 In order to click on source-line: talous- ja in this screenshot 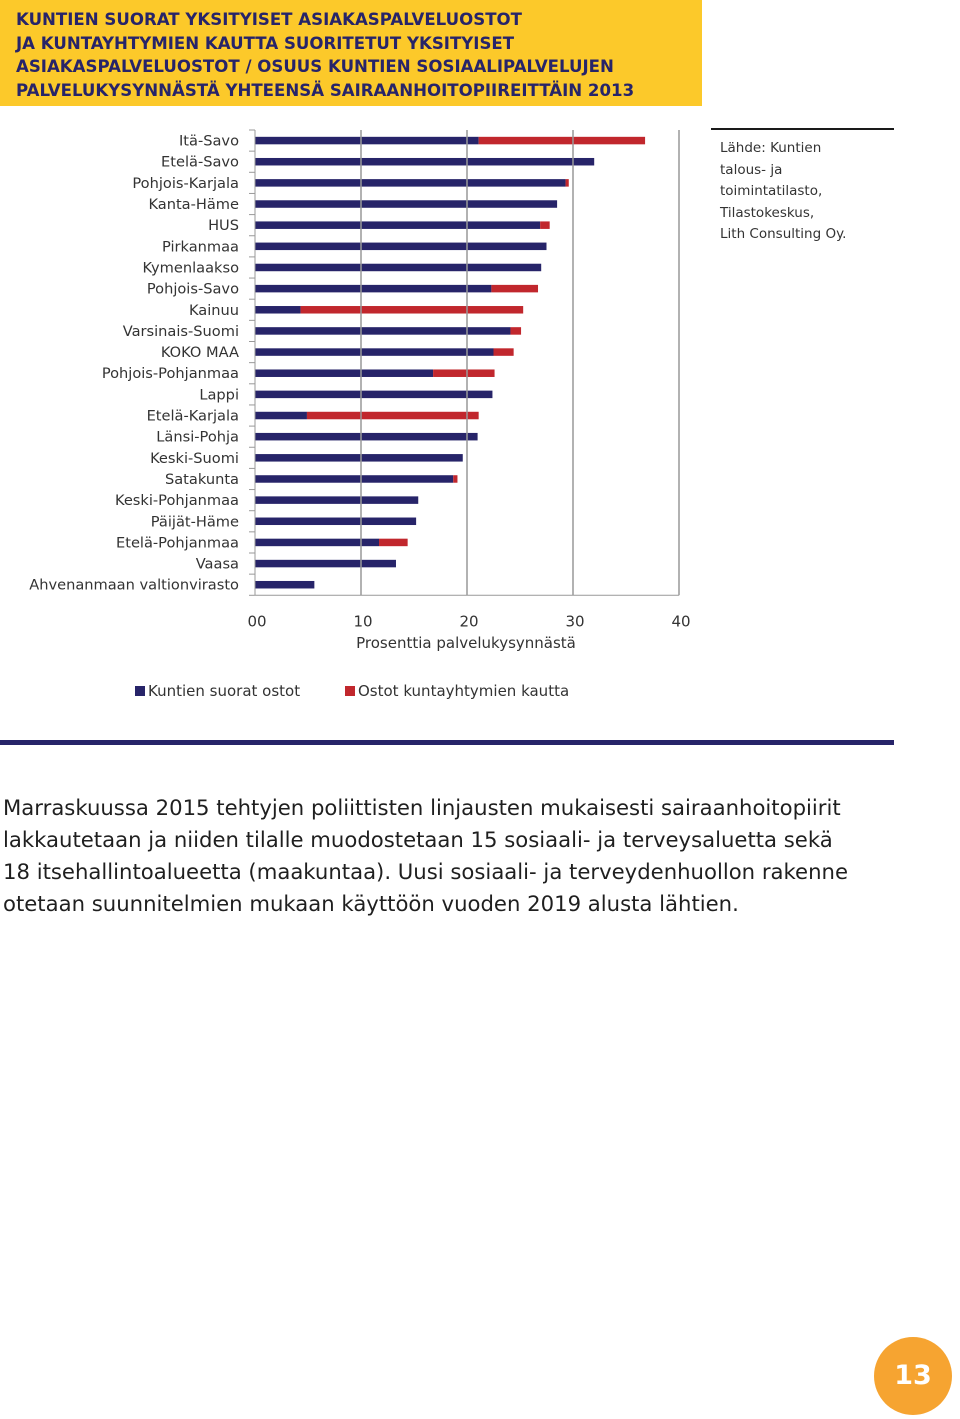, I will do `click(751, 169)`.